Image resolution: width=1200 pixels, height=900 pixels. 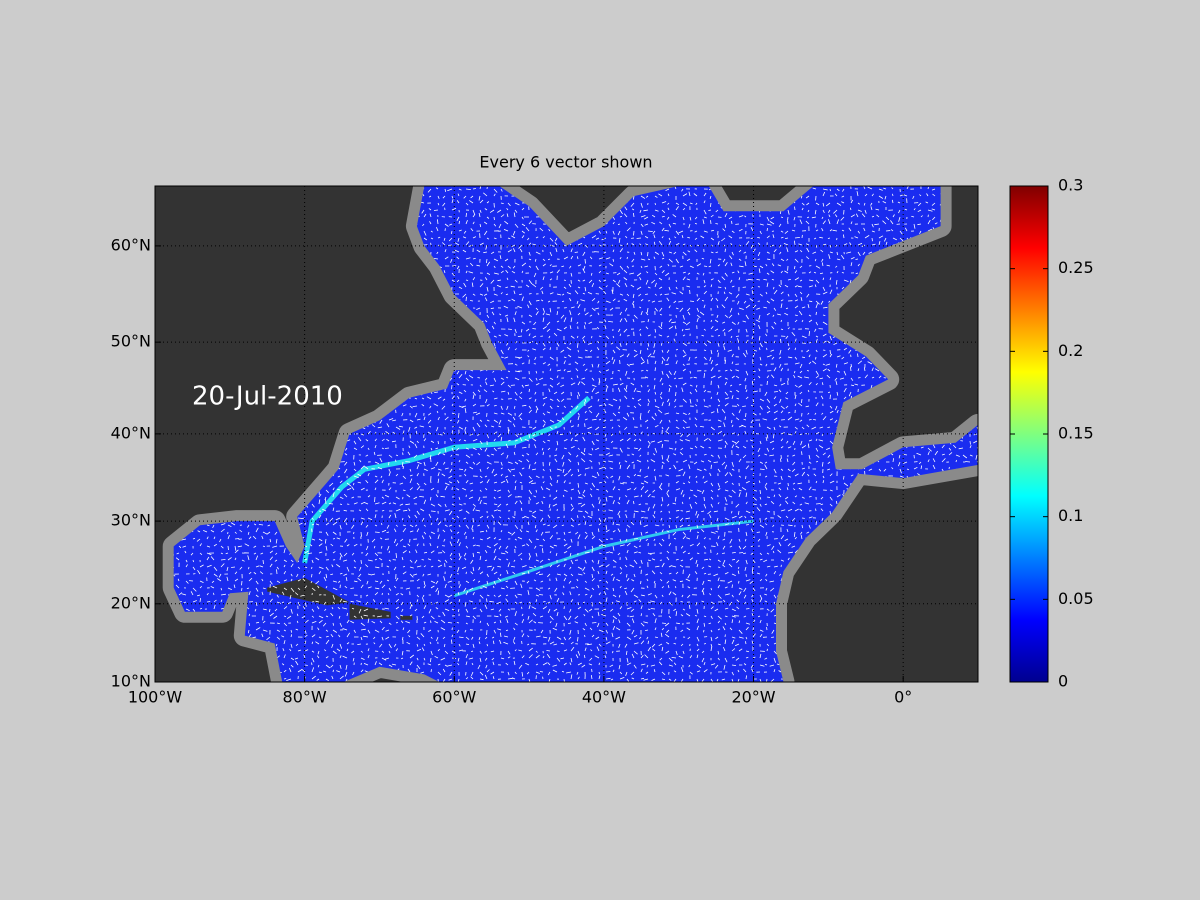 I want to click on x-tick-label: 60°W, so click(x=454, y=697).